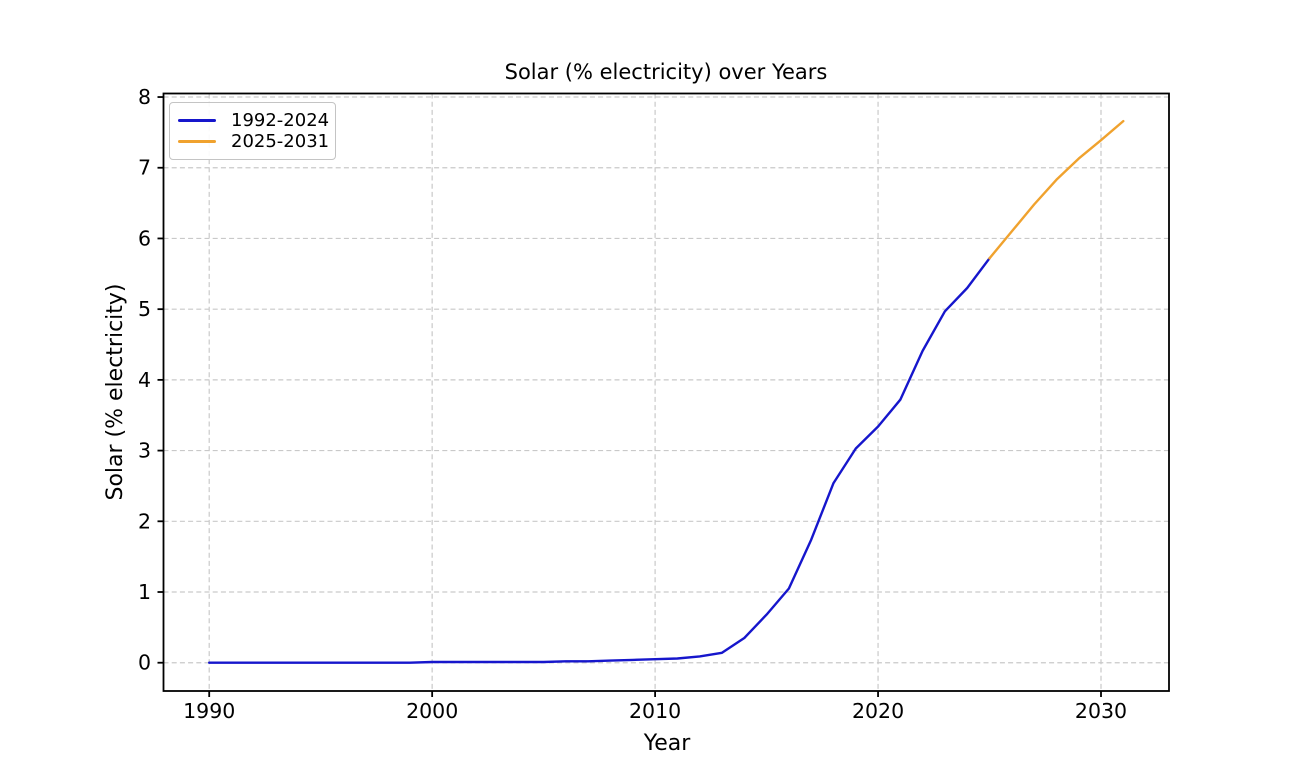  I want to click on legend-label-forecast: 2025-2031, so click(280, 141).